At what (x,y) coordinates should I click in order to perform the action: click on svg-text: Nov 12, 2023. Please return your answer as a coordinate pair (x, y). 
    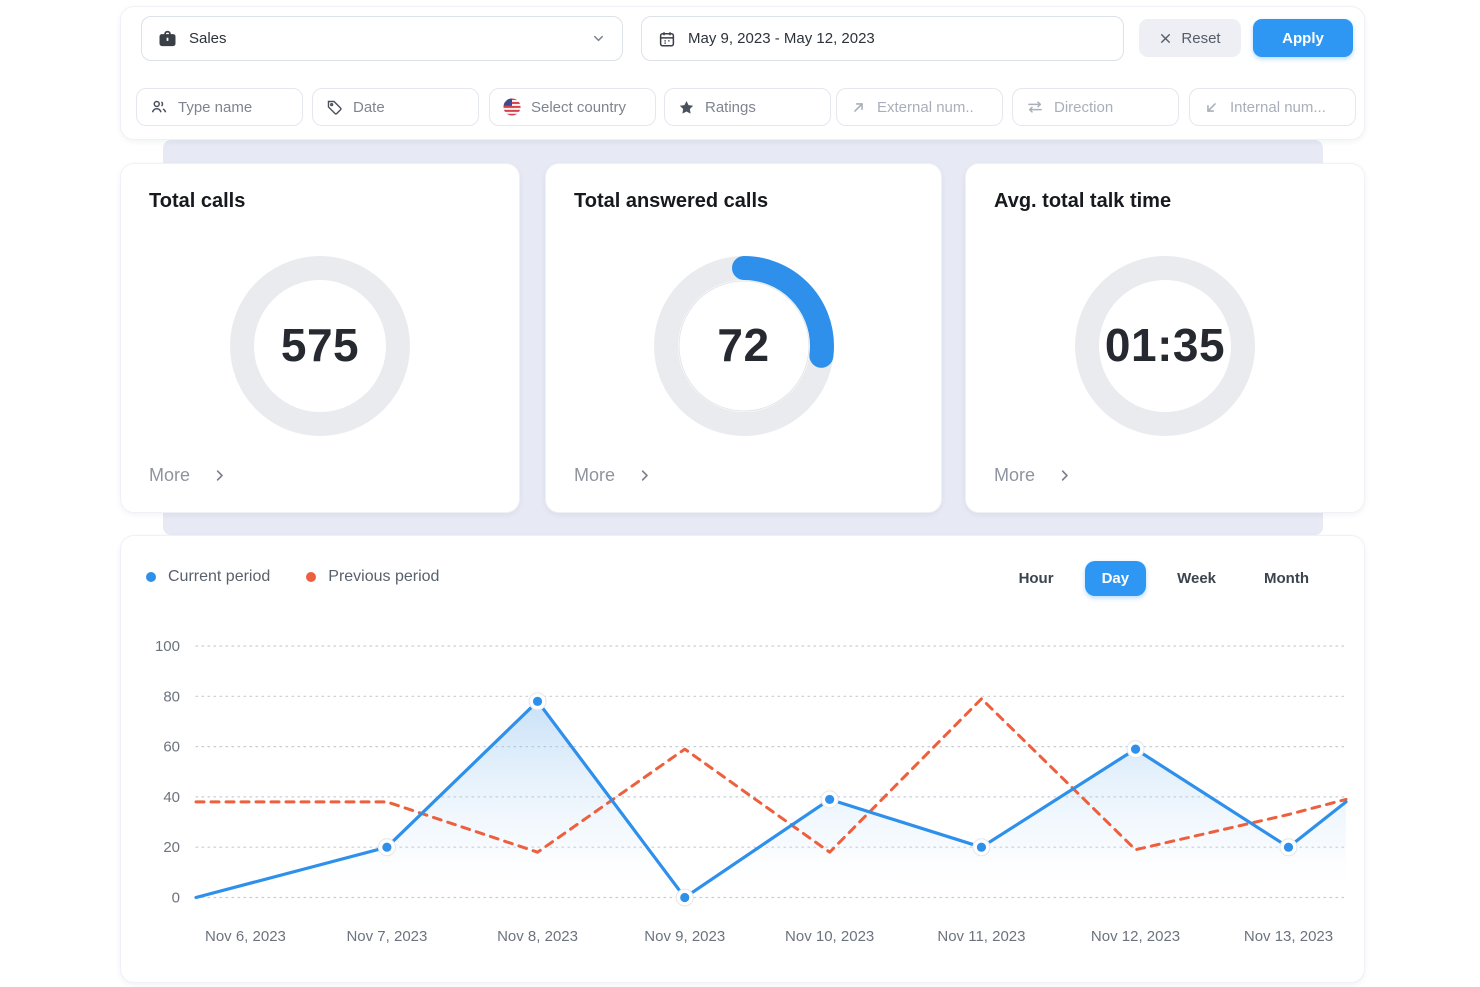
    Looking at the image, I should click on (1135, 936).